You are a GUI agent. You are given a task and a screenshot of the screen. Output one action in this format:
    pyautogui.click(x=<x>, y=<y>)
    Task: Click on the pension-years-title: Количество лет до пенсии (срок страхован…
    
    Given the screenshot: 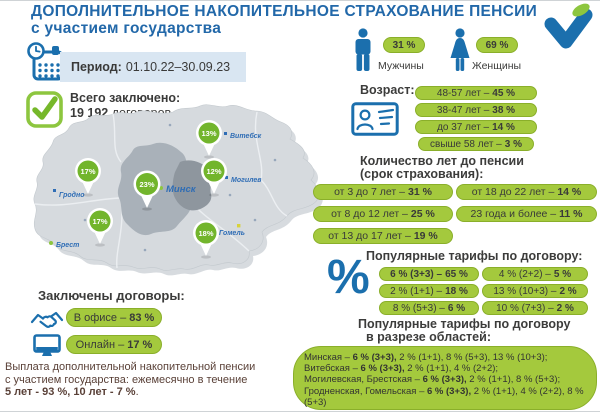 What is the action you would take?
    pyautogui.click(x=442, y=167)
    